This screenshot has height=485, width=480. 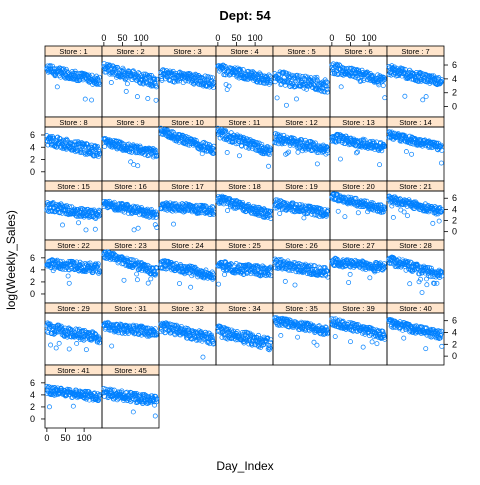 I want to click on strip-label: Store : 3, so click(x=187, y=51).